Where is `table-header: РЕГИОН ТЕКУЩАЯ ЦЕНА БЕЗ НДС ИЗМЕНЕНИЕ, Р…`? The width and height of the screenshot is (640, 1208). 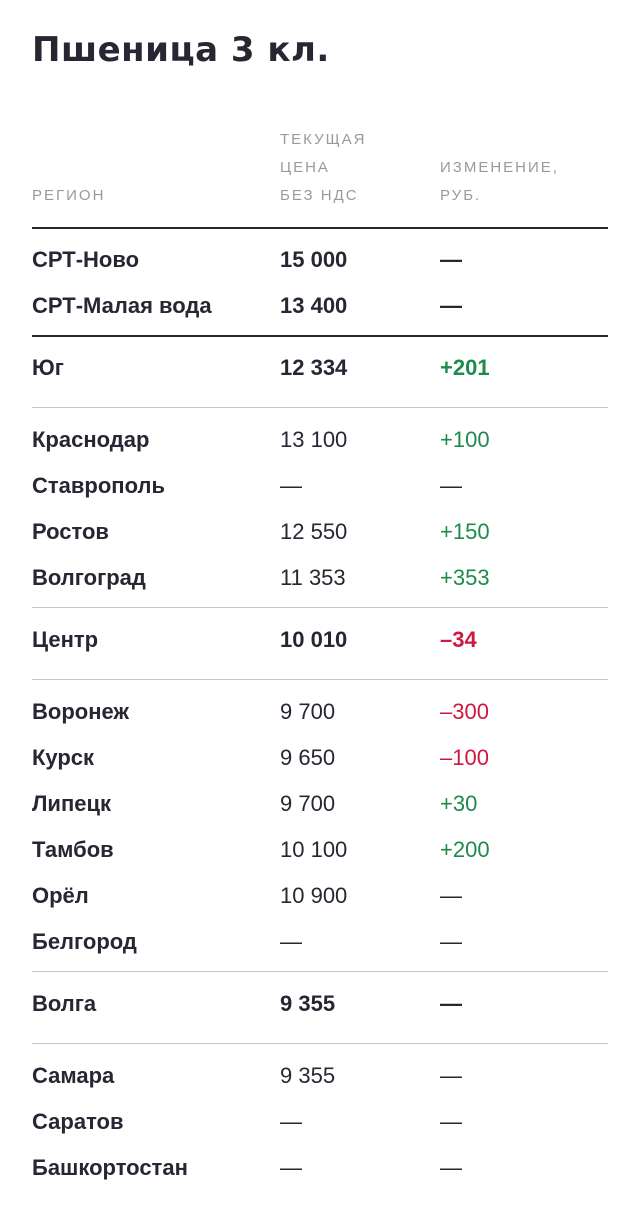 table-header: РЕГИОН ТЕКУЩАЯ ЦЕНА БЕЗ НДС ИЗМЕНЕНИЕ, Р… is located at coordinates (320, 165).